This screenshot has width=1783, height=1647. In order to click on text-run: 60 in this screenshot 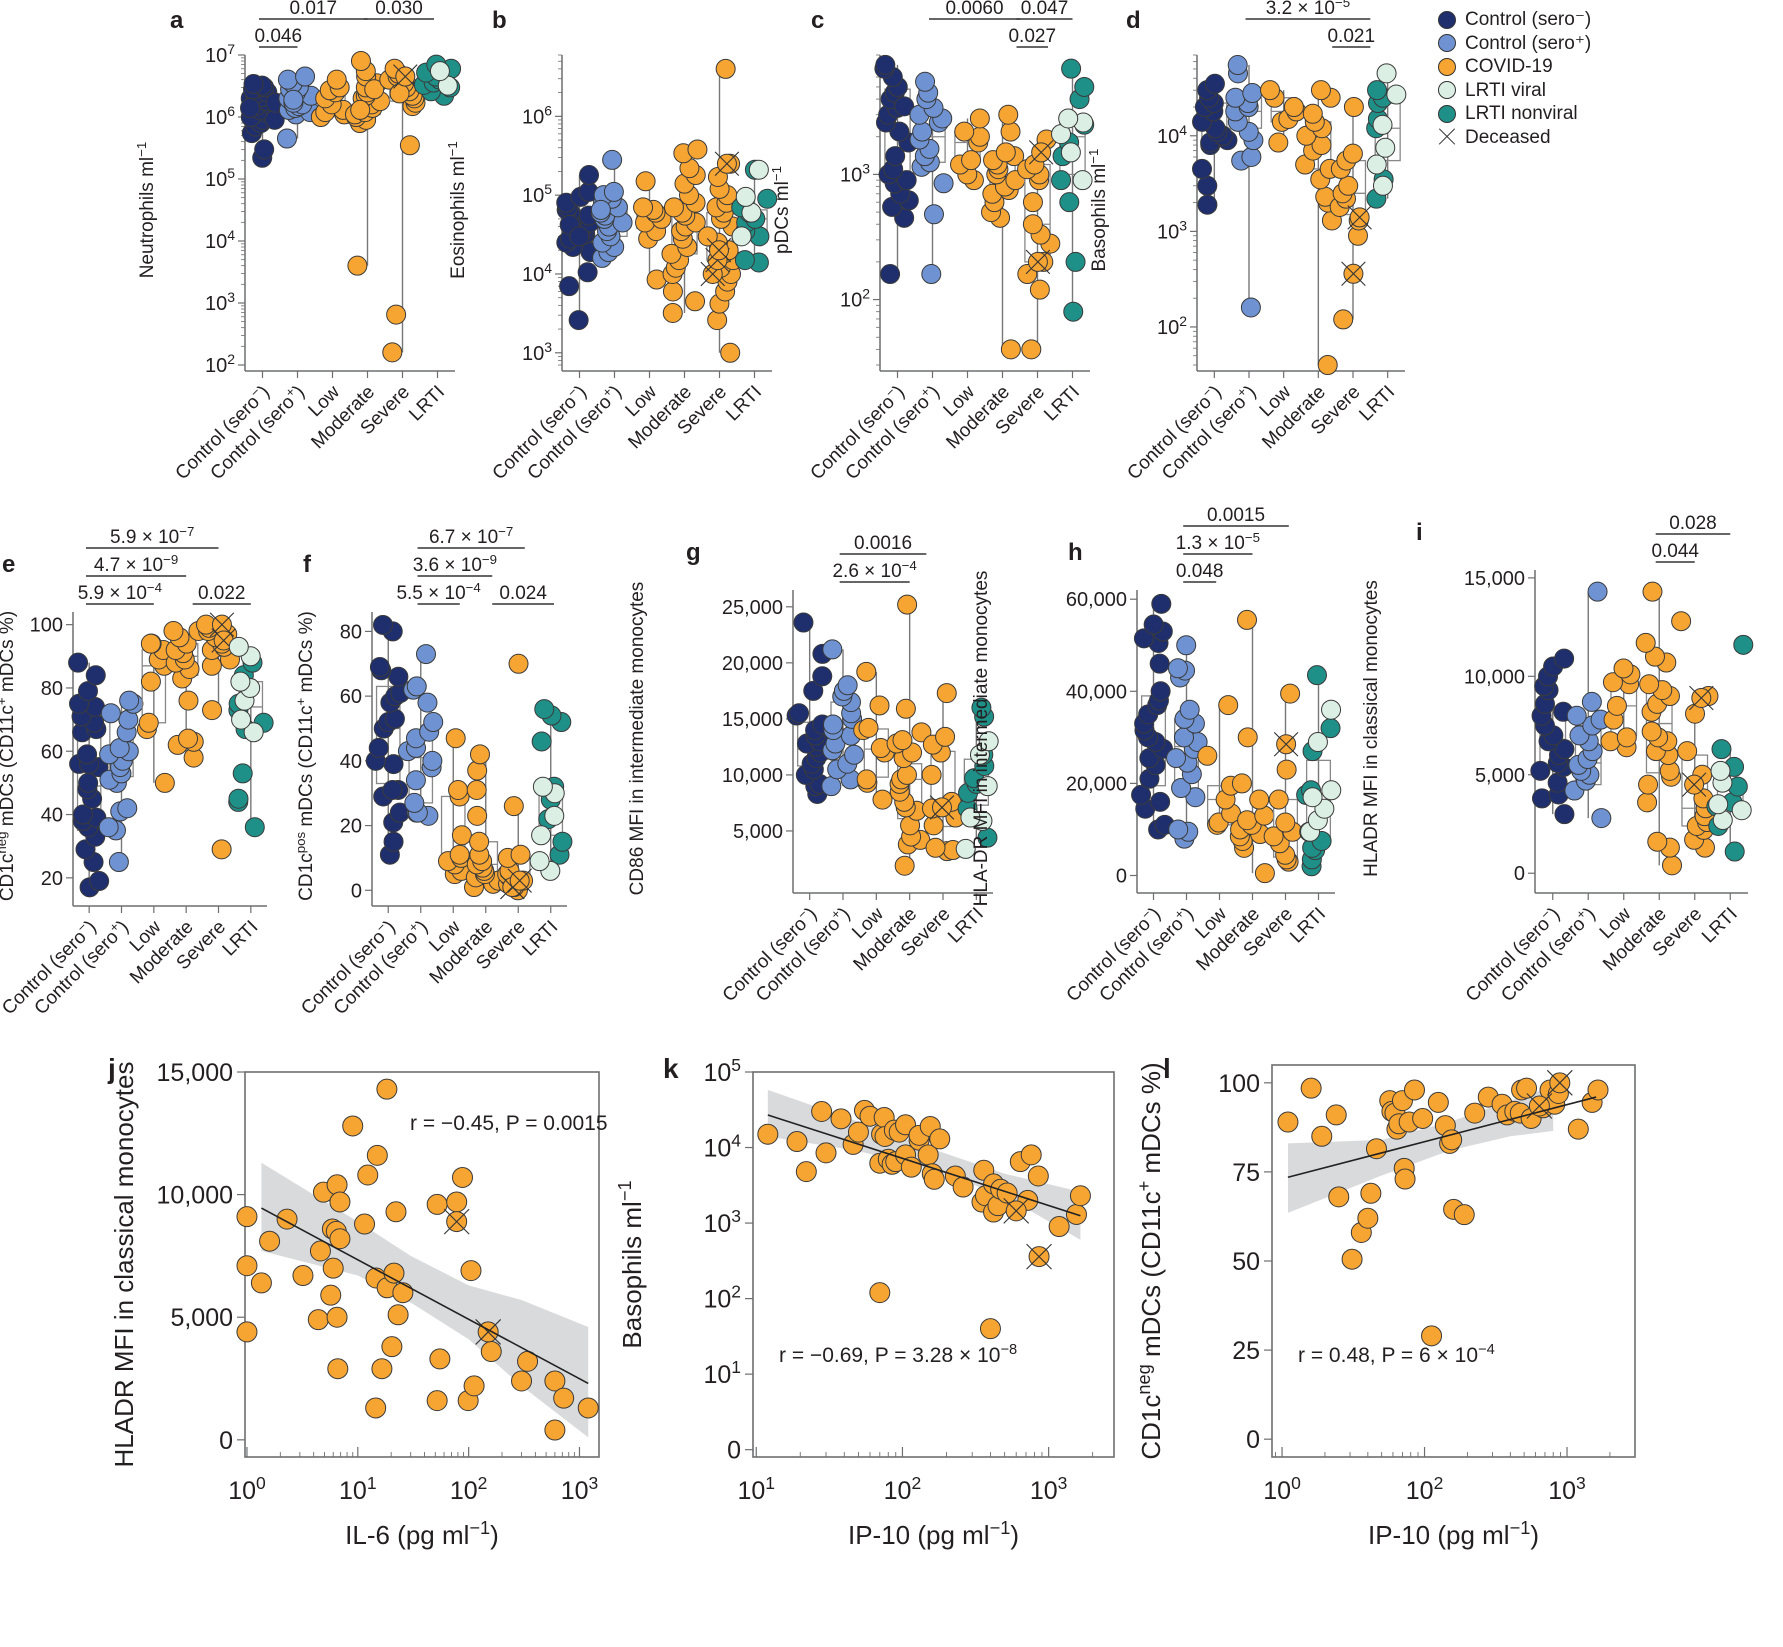, I will do `click(351, 697)`.